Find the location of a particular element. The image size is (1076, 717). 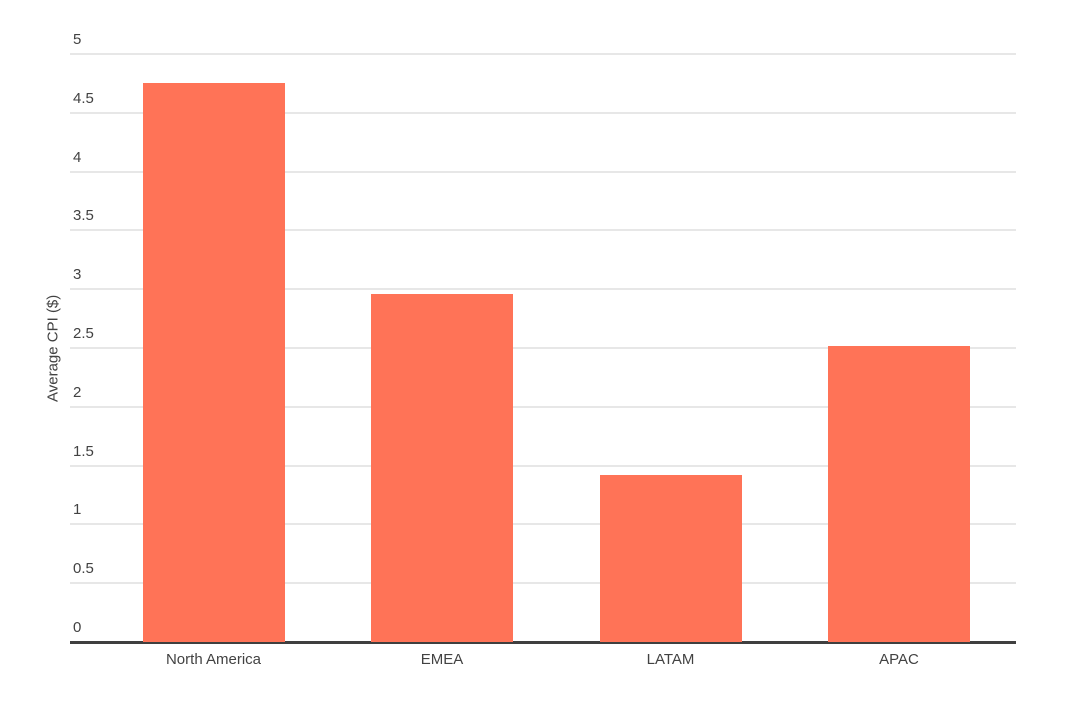

bar-north-america is located at coordinates (213, 362).